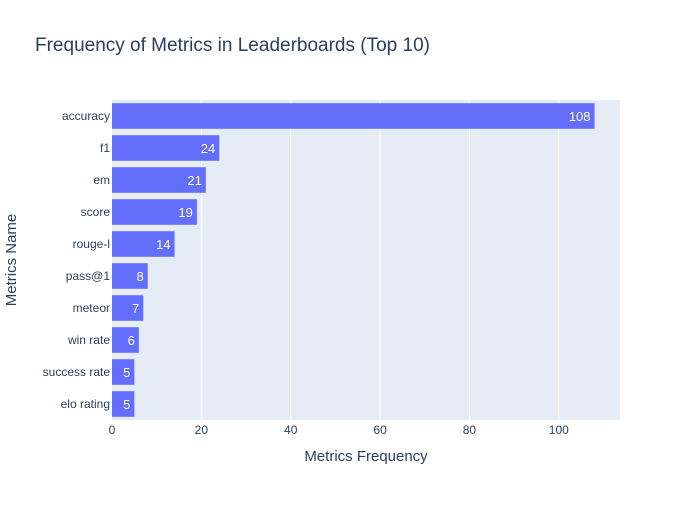 The width and height of the screenshot is (700, 505). Describe the element at coordinates (194, 180) in the screenshot. I see `bar-value-label: 21` at that location.